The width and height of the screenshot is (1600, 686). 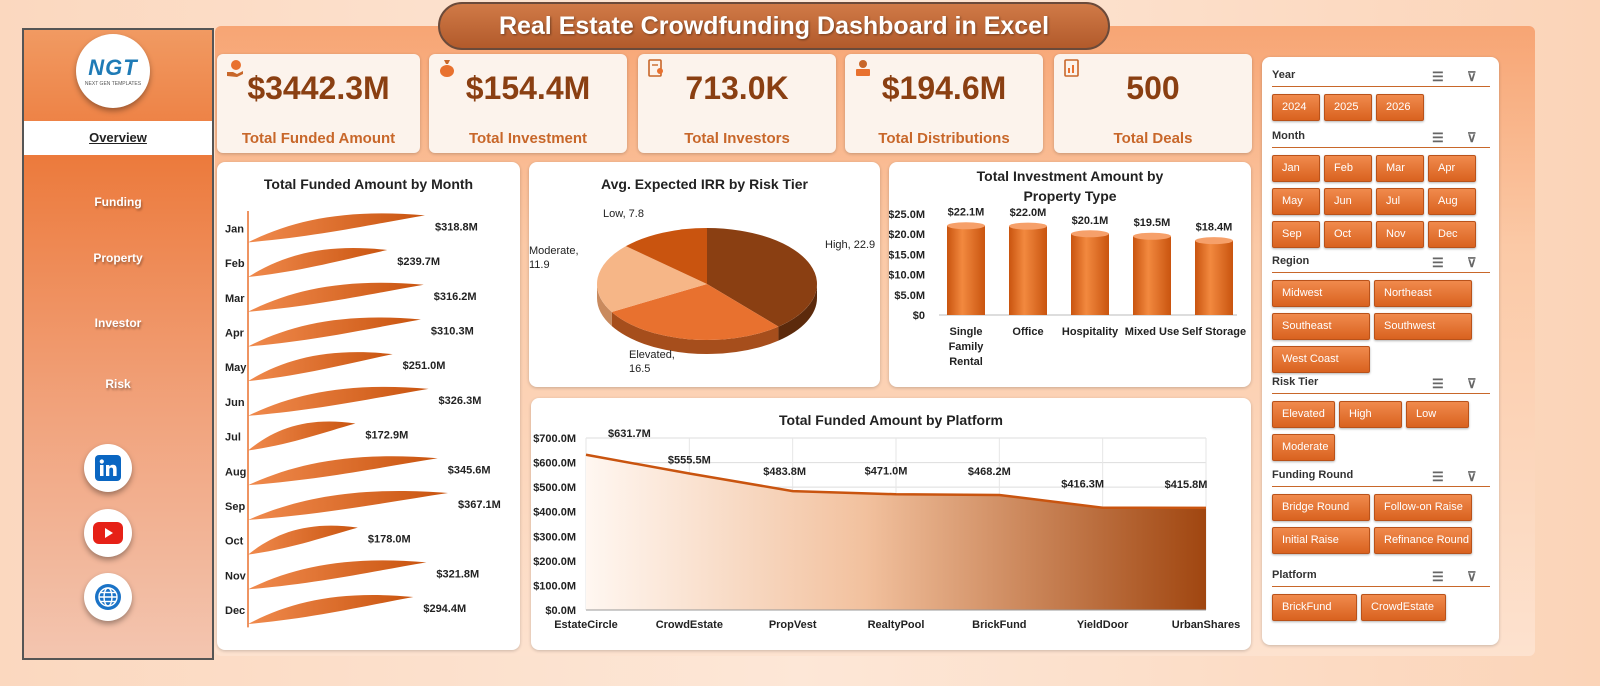 What do you see at coordinates (689, 625) in the screenshot?
I see `tick-label: CrowdEstate` at bounding box center [689, 625].